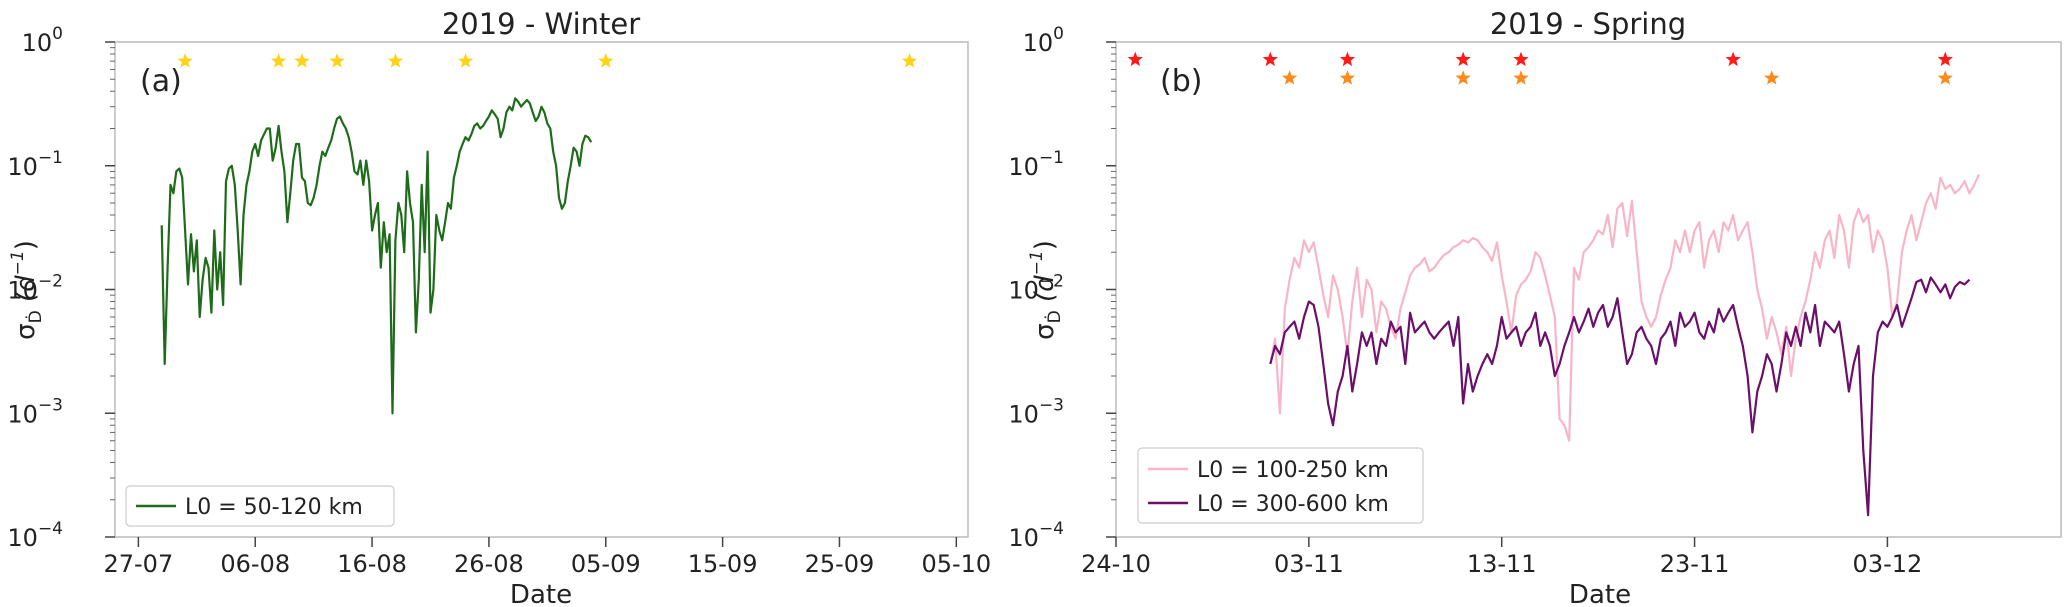 The image size is (2067, 607). What do you see at coordinates (138, 564) in the screenshot?
I see `x-tick-label: 27-07` at bounding box center [138, 564].